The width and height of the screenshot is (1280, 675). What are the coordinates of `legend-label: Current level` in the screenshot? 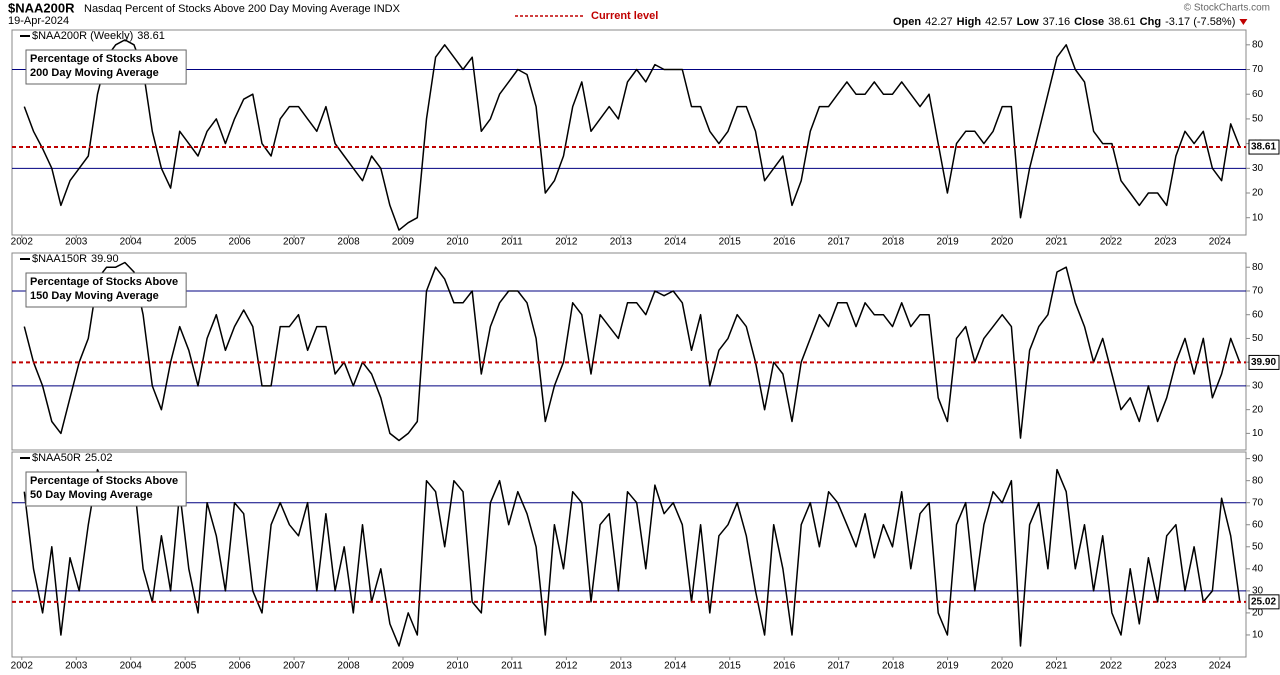 It's located at (624, 16).